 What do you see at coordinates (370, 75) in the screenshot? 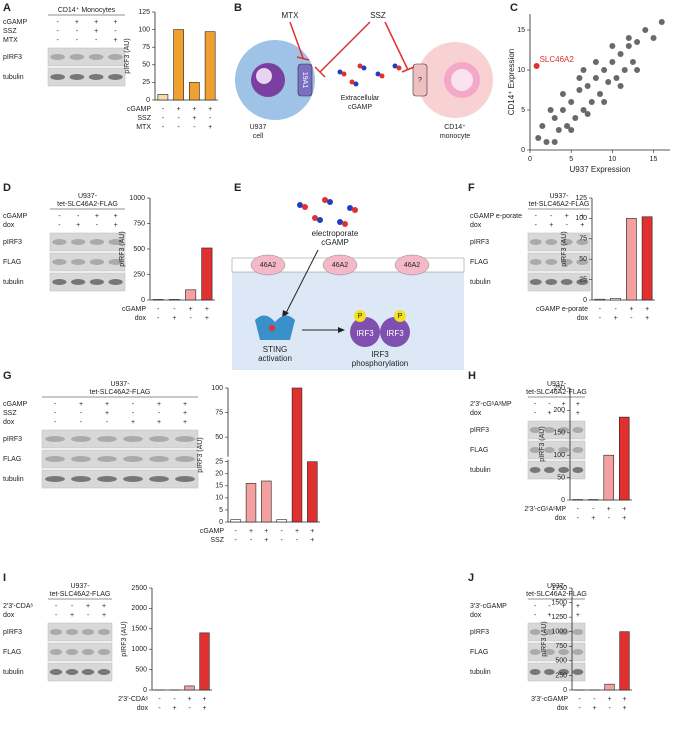
I see `cgamp-dots` at bounding box center [370, 75].